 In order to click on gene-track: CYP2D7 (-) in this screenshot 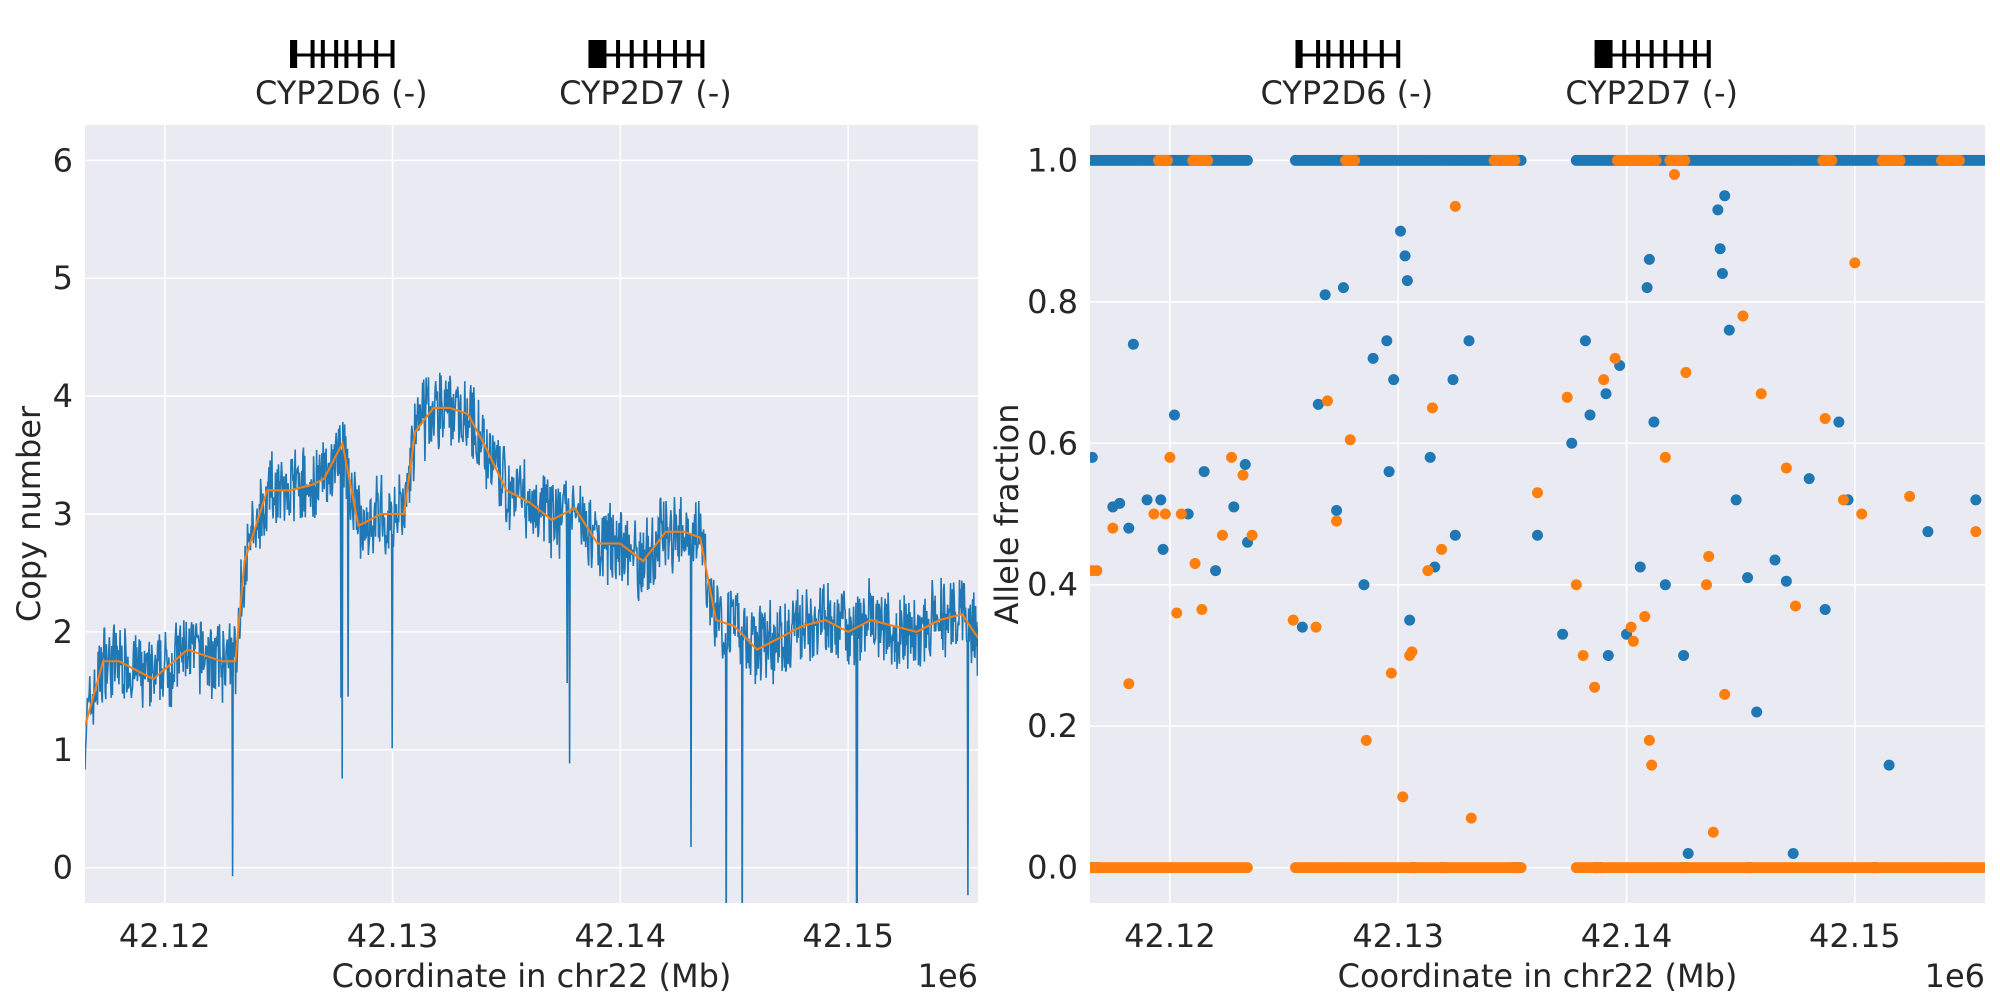, I will do `click(645, 76)`.